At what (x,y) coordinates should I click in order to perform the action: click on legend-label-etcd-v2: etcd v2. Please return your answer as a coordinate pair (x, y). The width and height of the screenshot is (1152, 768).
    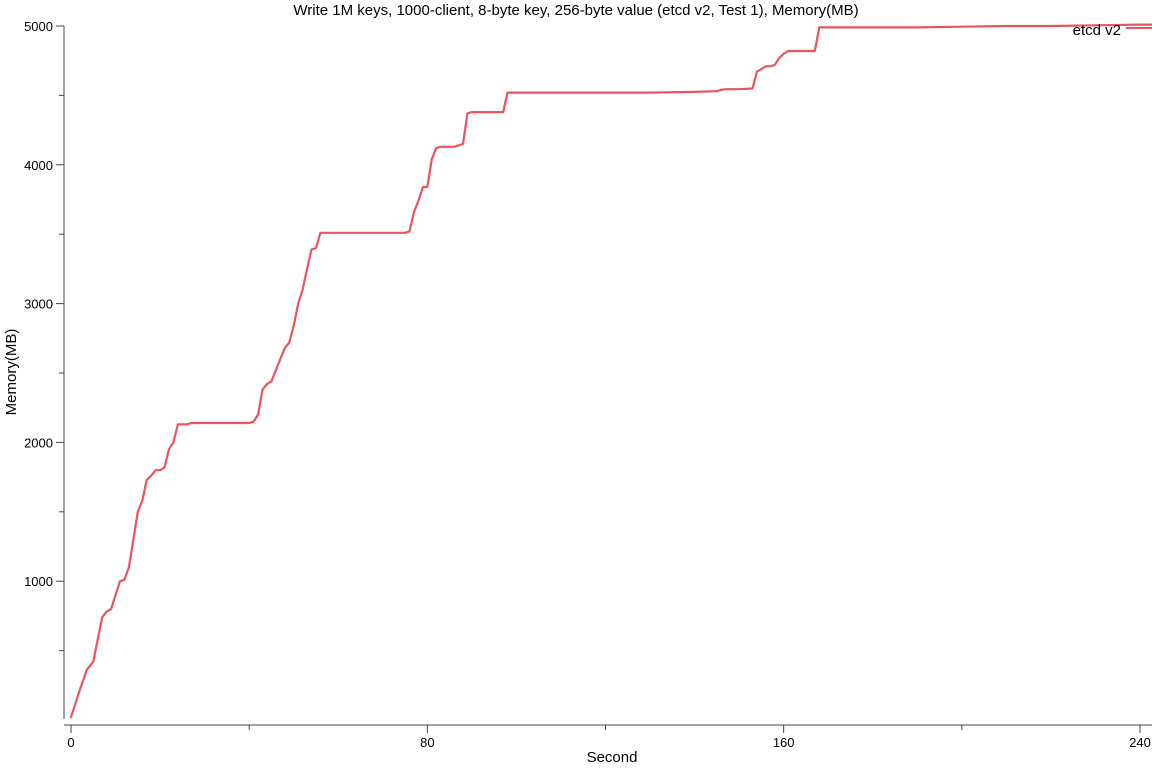
    Looking at the image, I should click on (1097, 30).